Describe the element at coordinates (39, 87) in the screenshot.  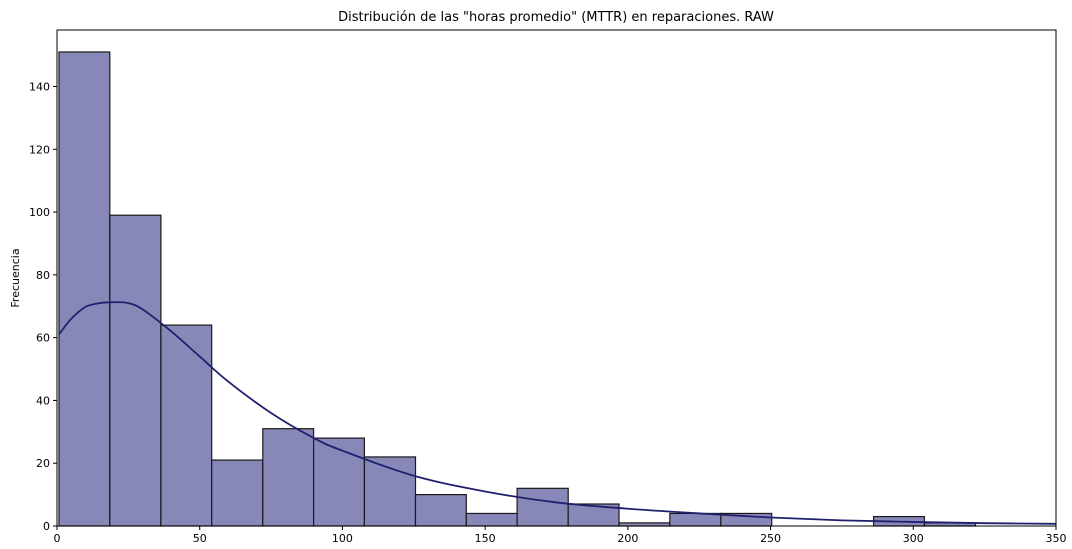
I see `y-tick-label: 140` at that location.